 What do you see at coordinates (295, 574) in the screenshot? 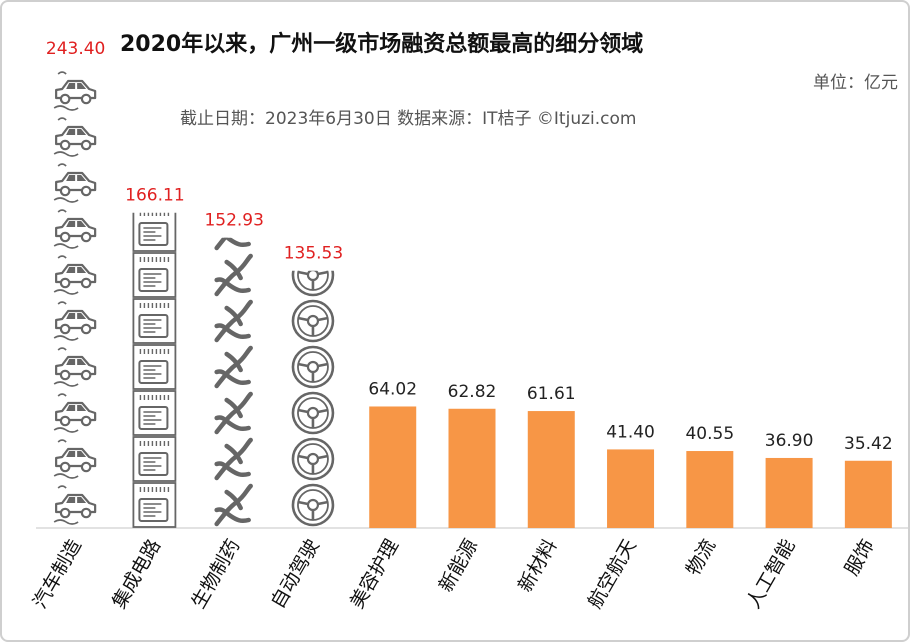
I see `category-label: 自动驾驶` at bounding box center [295, 574].